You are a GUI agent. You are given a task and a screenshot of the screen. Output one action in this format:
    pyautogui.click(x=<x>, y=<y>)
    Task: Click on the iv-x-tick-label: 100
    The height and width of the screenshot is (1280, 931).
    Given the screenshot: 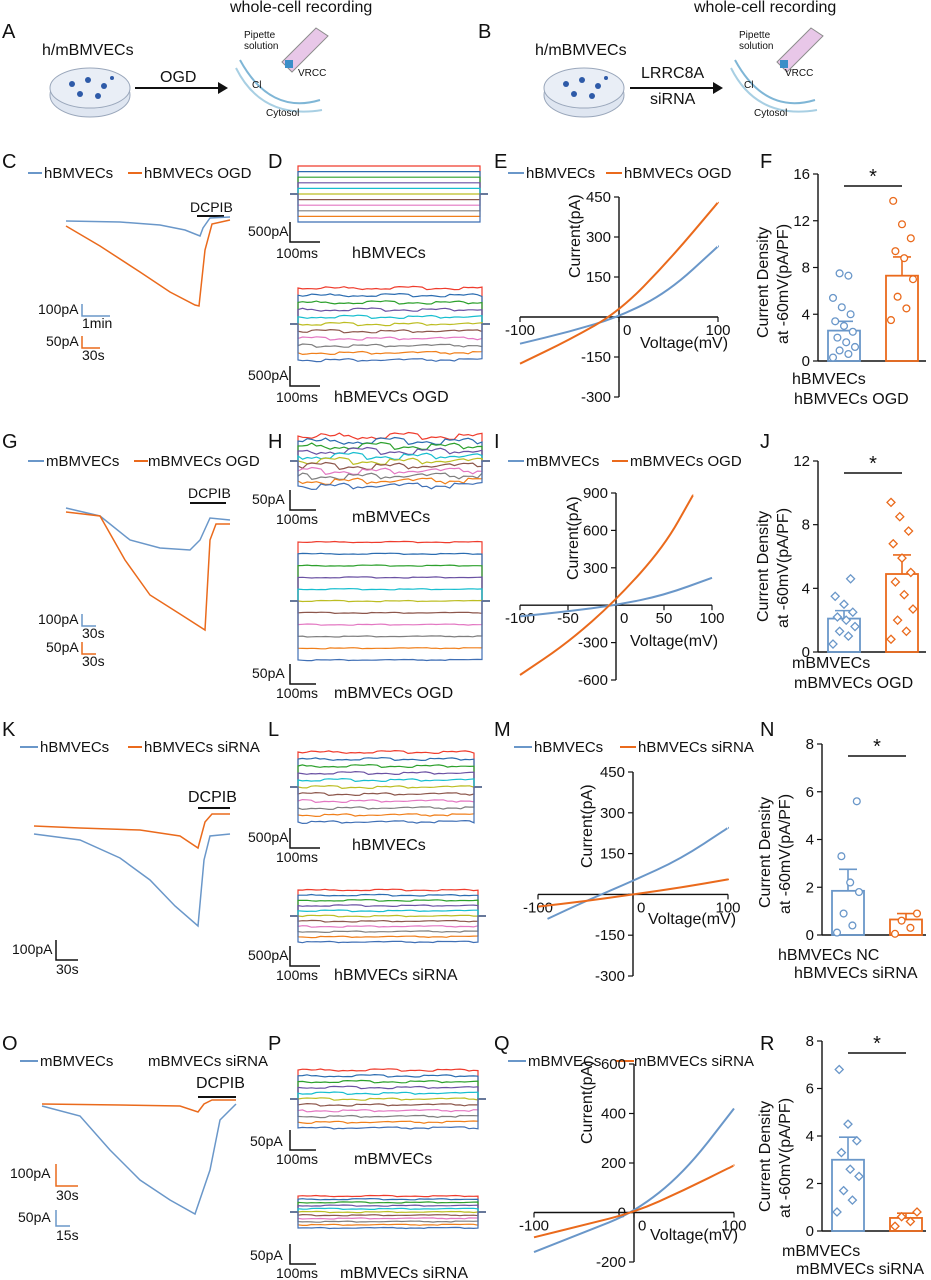 What is the action you would take?
    pyautogui.click(x=727, y=907)
    